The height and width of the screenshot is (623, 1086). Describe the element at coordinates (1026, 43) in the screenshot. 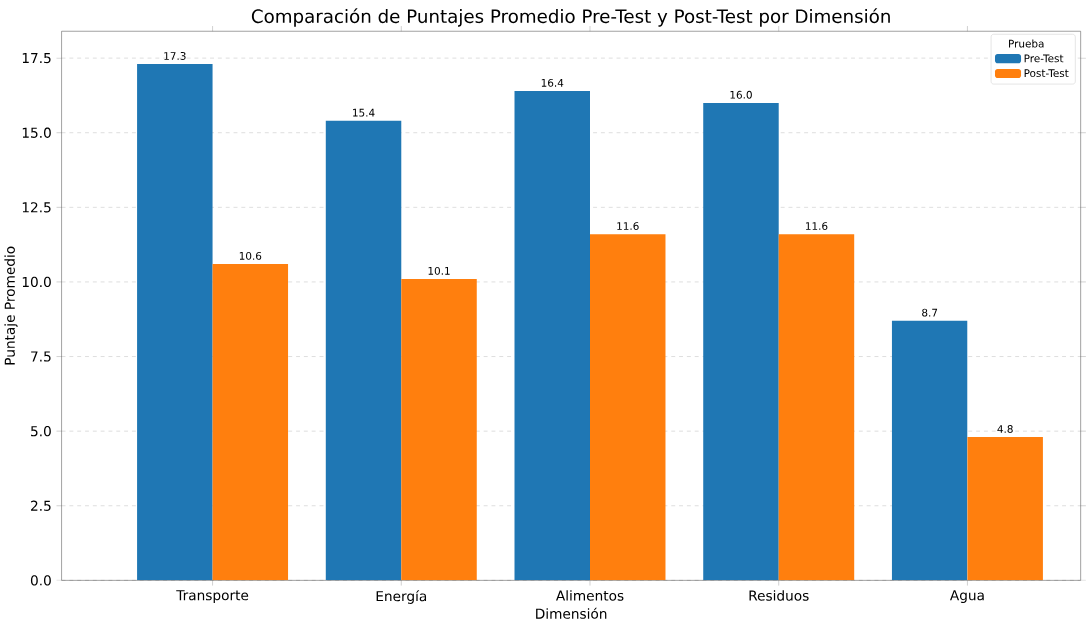

I see `legend-title: Prueba` at that location.